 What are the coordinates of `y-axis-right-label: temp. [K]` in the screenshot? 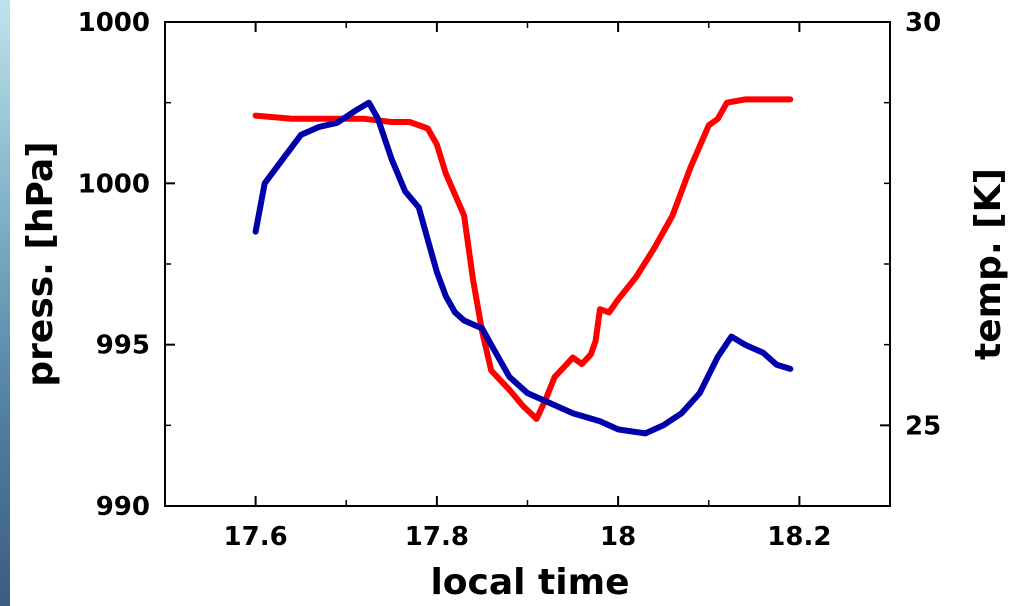 It's located at (988, 264).